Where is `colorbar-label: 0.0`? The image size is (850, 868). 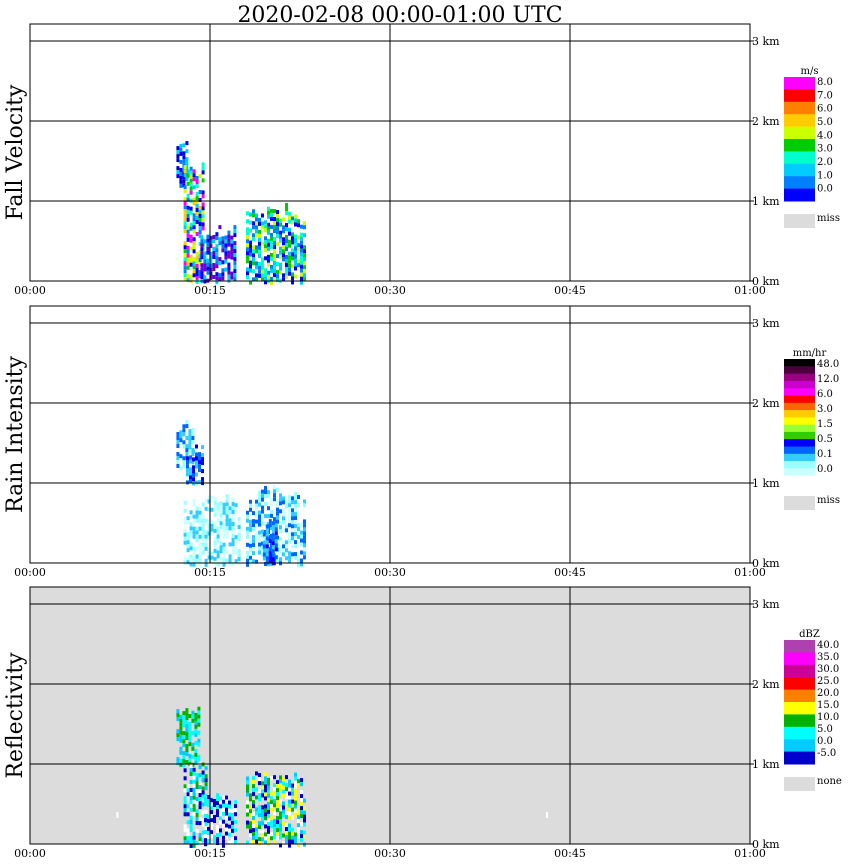
colorbar-label: 0.0 is located at coordinates (825, 741).